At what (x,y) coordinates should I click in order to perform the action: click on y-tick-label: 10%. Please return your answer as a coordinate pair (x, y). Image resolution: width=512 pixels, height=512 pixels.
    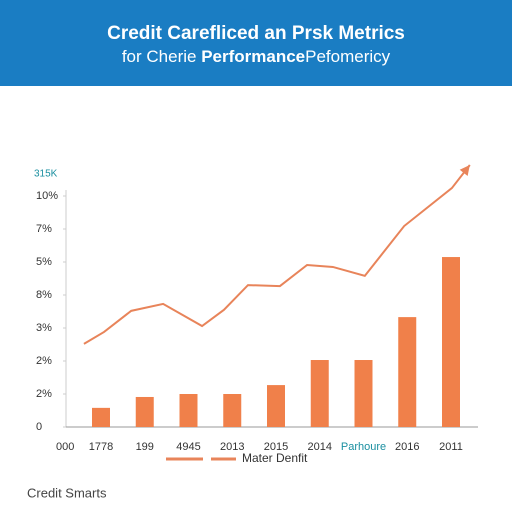
    Looking at the image, I should click on (47, 196).